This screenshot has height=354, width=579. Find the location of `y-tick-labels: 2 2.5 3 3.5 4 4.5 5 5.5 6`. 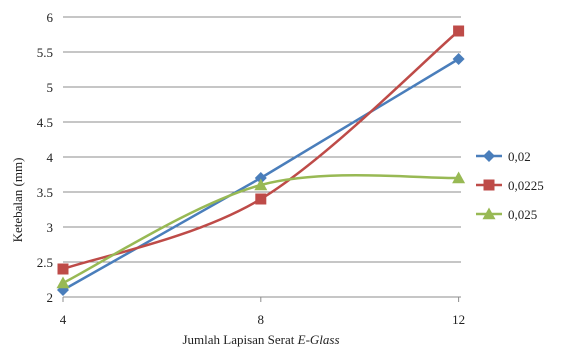

y-tick-labels: 2 2.5 3 3.5 4 4.5 5 5.5 6 is located at coordinates (45, 157).